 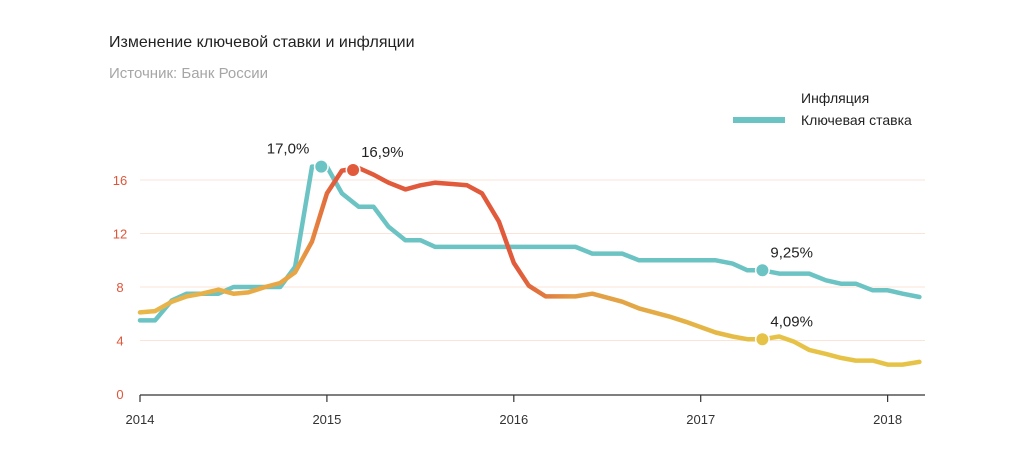 What do you see at coordinates (887, 419) in the screenshot?
I see `x-tick-2018: 2018` at bounding box center [887, 419].